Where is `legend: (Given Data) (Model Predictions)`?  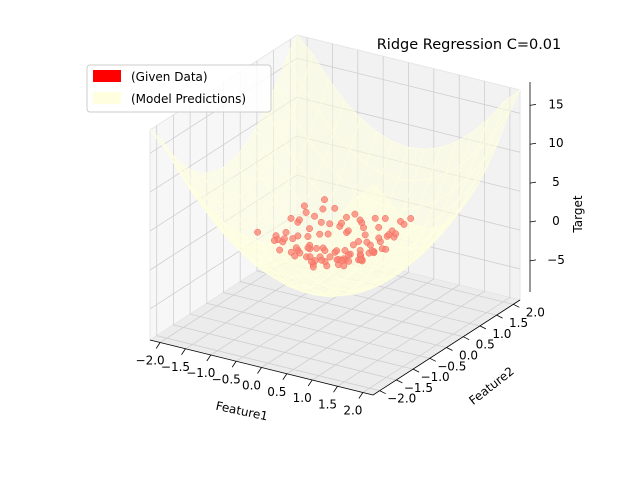 legend: (Given Data) (Model Predictions) is located at coordinates (179, 88).